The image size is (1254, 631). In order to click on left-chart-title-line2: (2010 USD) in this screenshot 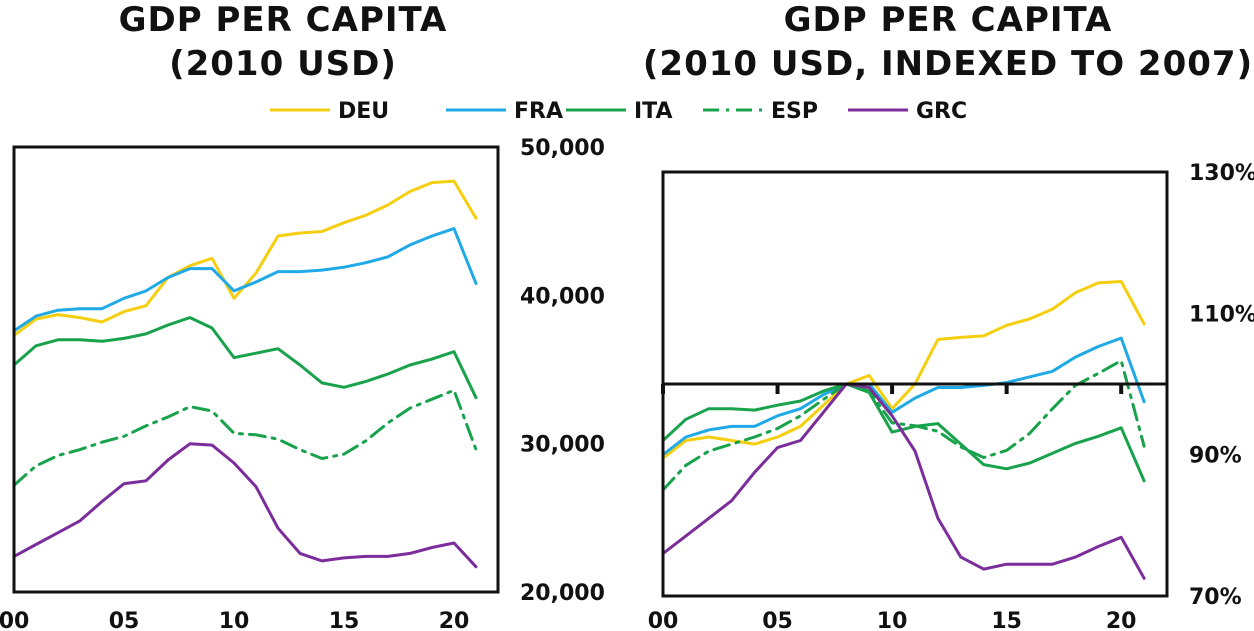, I will do `click(283, 64)`.